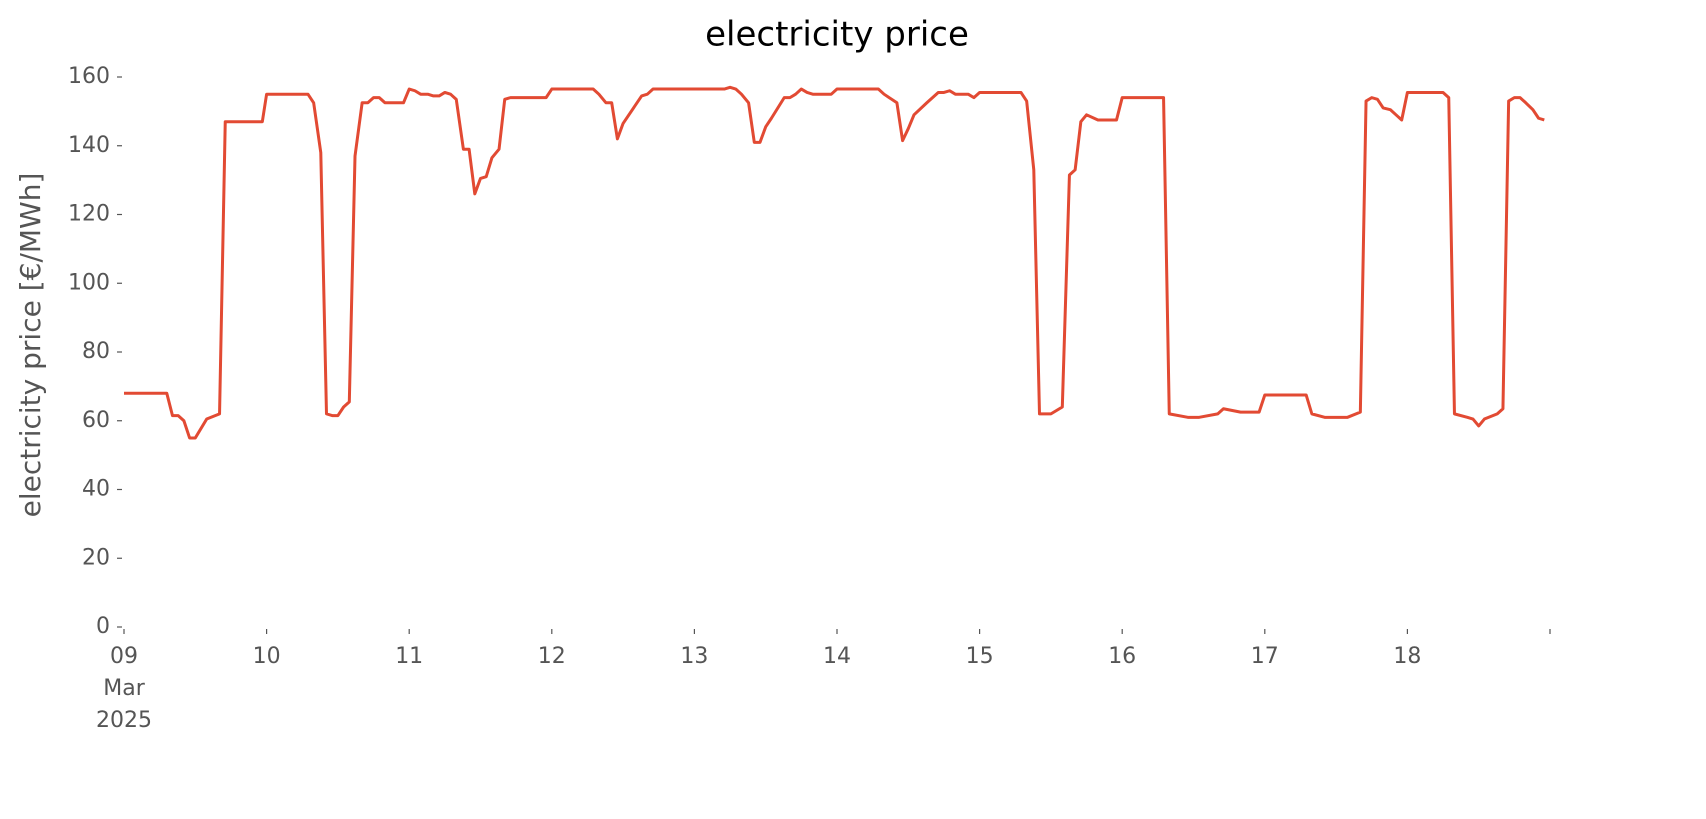  Describe the element at coordinates (89, 214) in the screenshot. I see `y-tick-label: 120` at that location.